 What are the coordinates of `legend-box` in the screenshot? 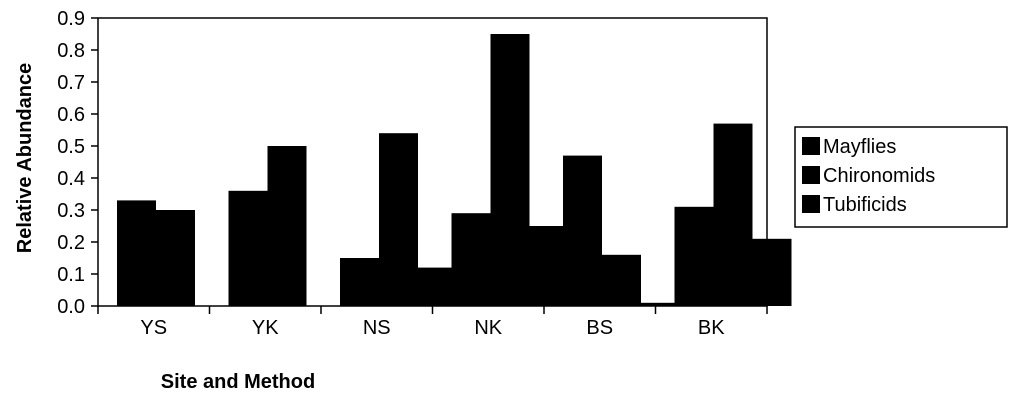 It's located at (901, 177).